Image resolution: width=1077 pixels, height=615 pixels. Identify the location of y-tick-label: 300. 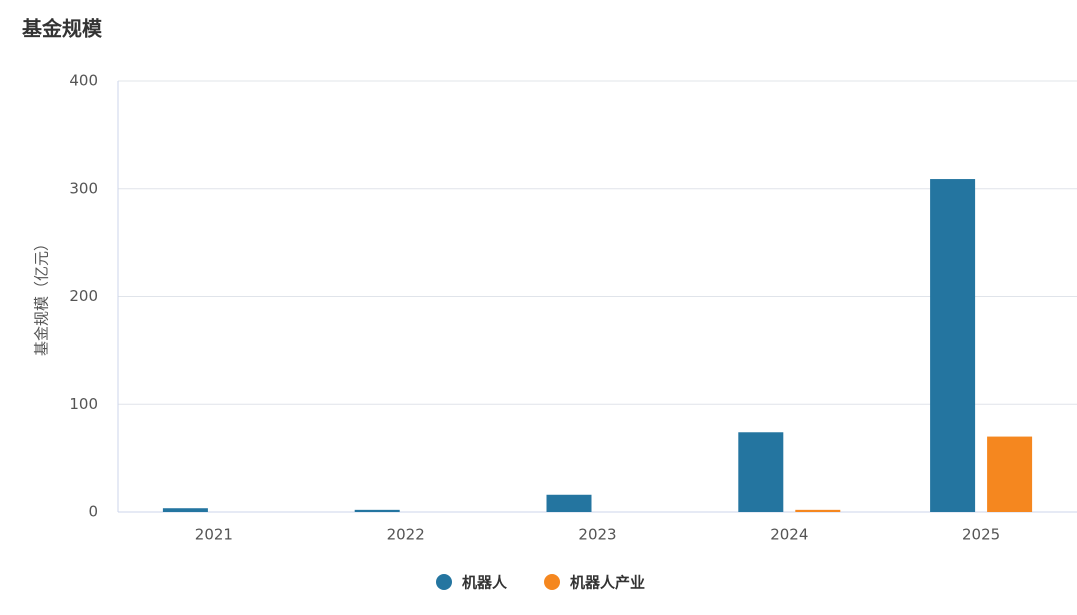
(83, 188).